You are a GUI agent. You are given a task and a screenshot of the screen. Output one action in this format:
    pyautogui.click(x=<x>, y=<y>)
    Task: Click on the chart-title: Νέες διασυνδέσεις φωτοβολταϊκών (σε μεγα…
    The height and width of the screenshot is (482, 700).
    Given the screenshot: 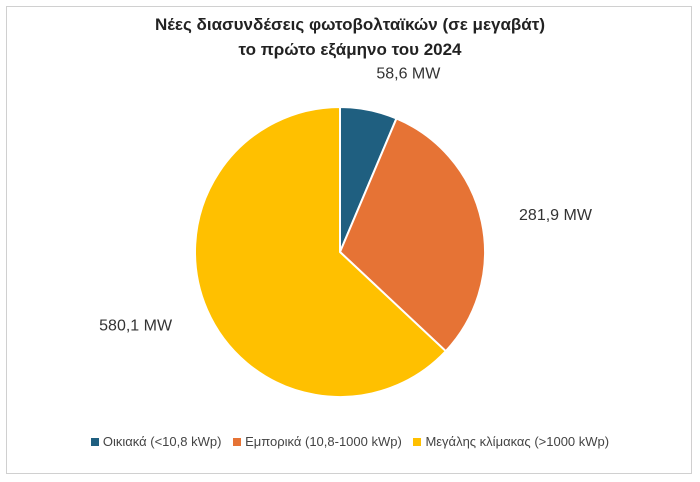 What is the action you would take?
    pyautogui.click(x=350, y=37)
    